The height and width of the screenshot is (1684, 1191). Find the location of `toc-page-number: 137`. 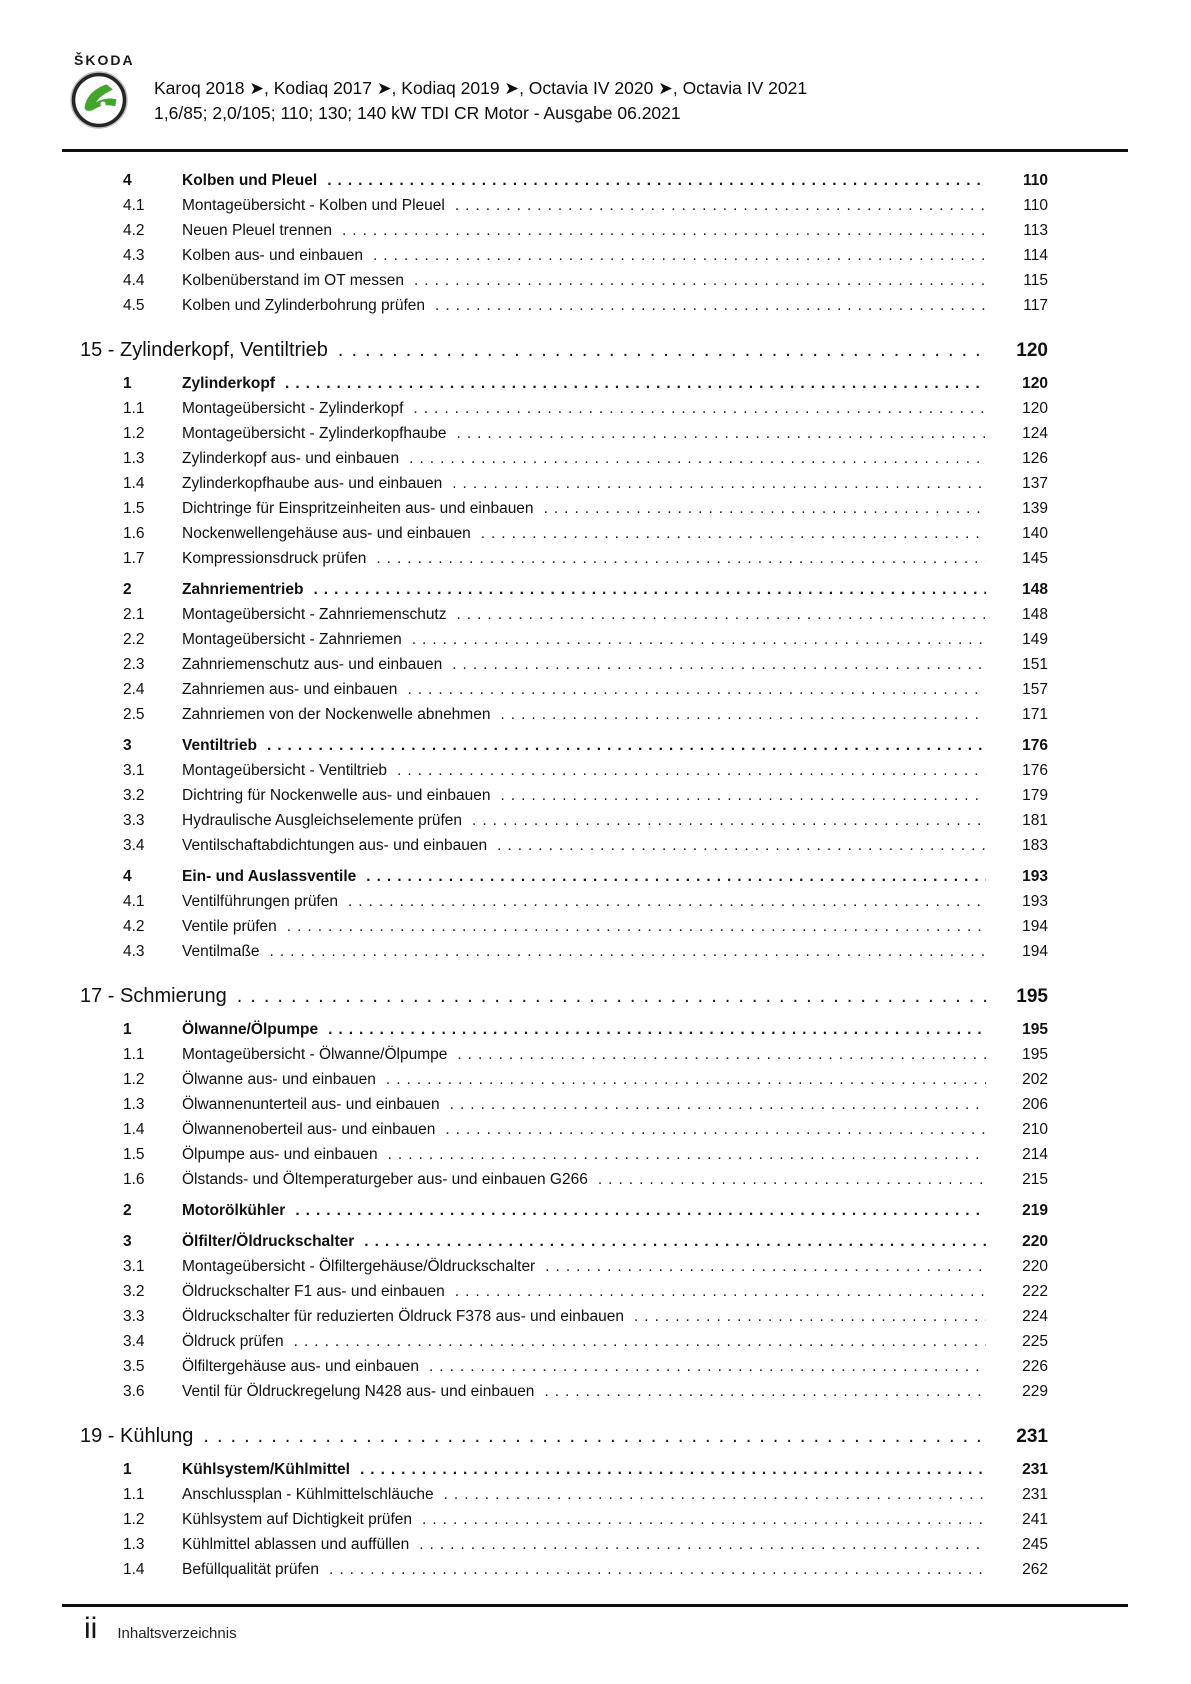

toc-page-number: 137 is located at coordinates (1035, 483).